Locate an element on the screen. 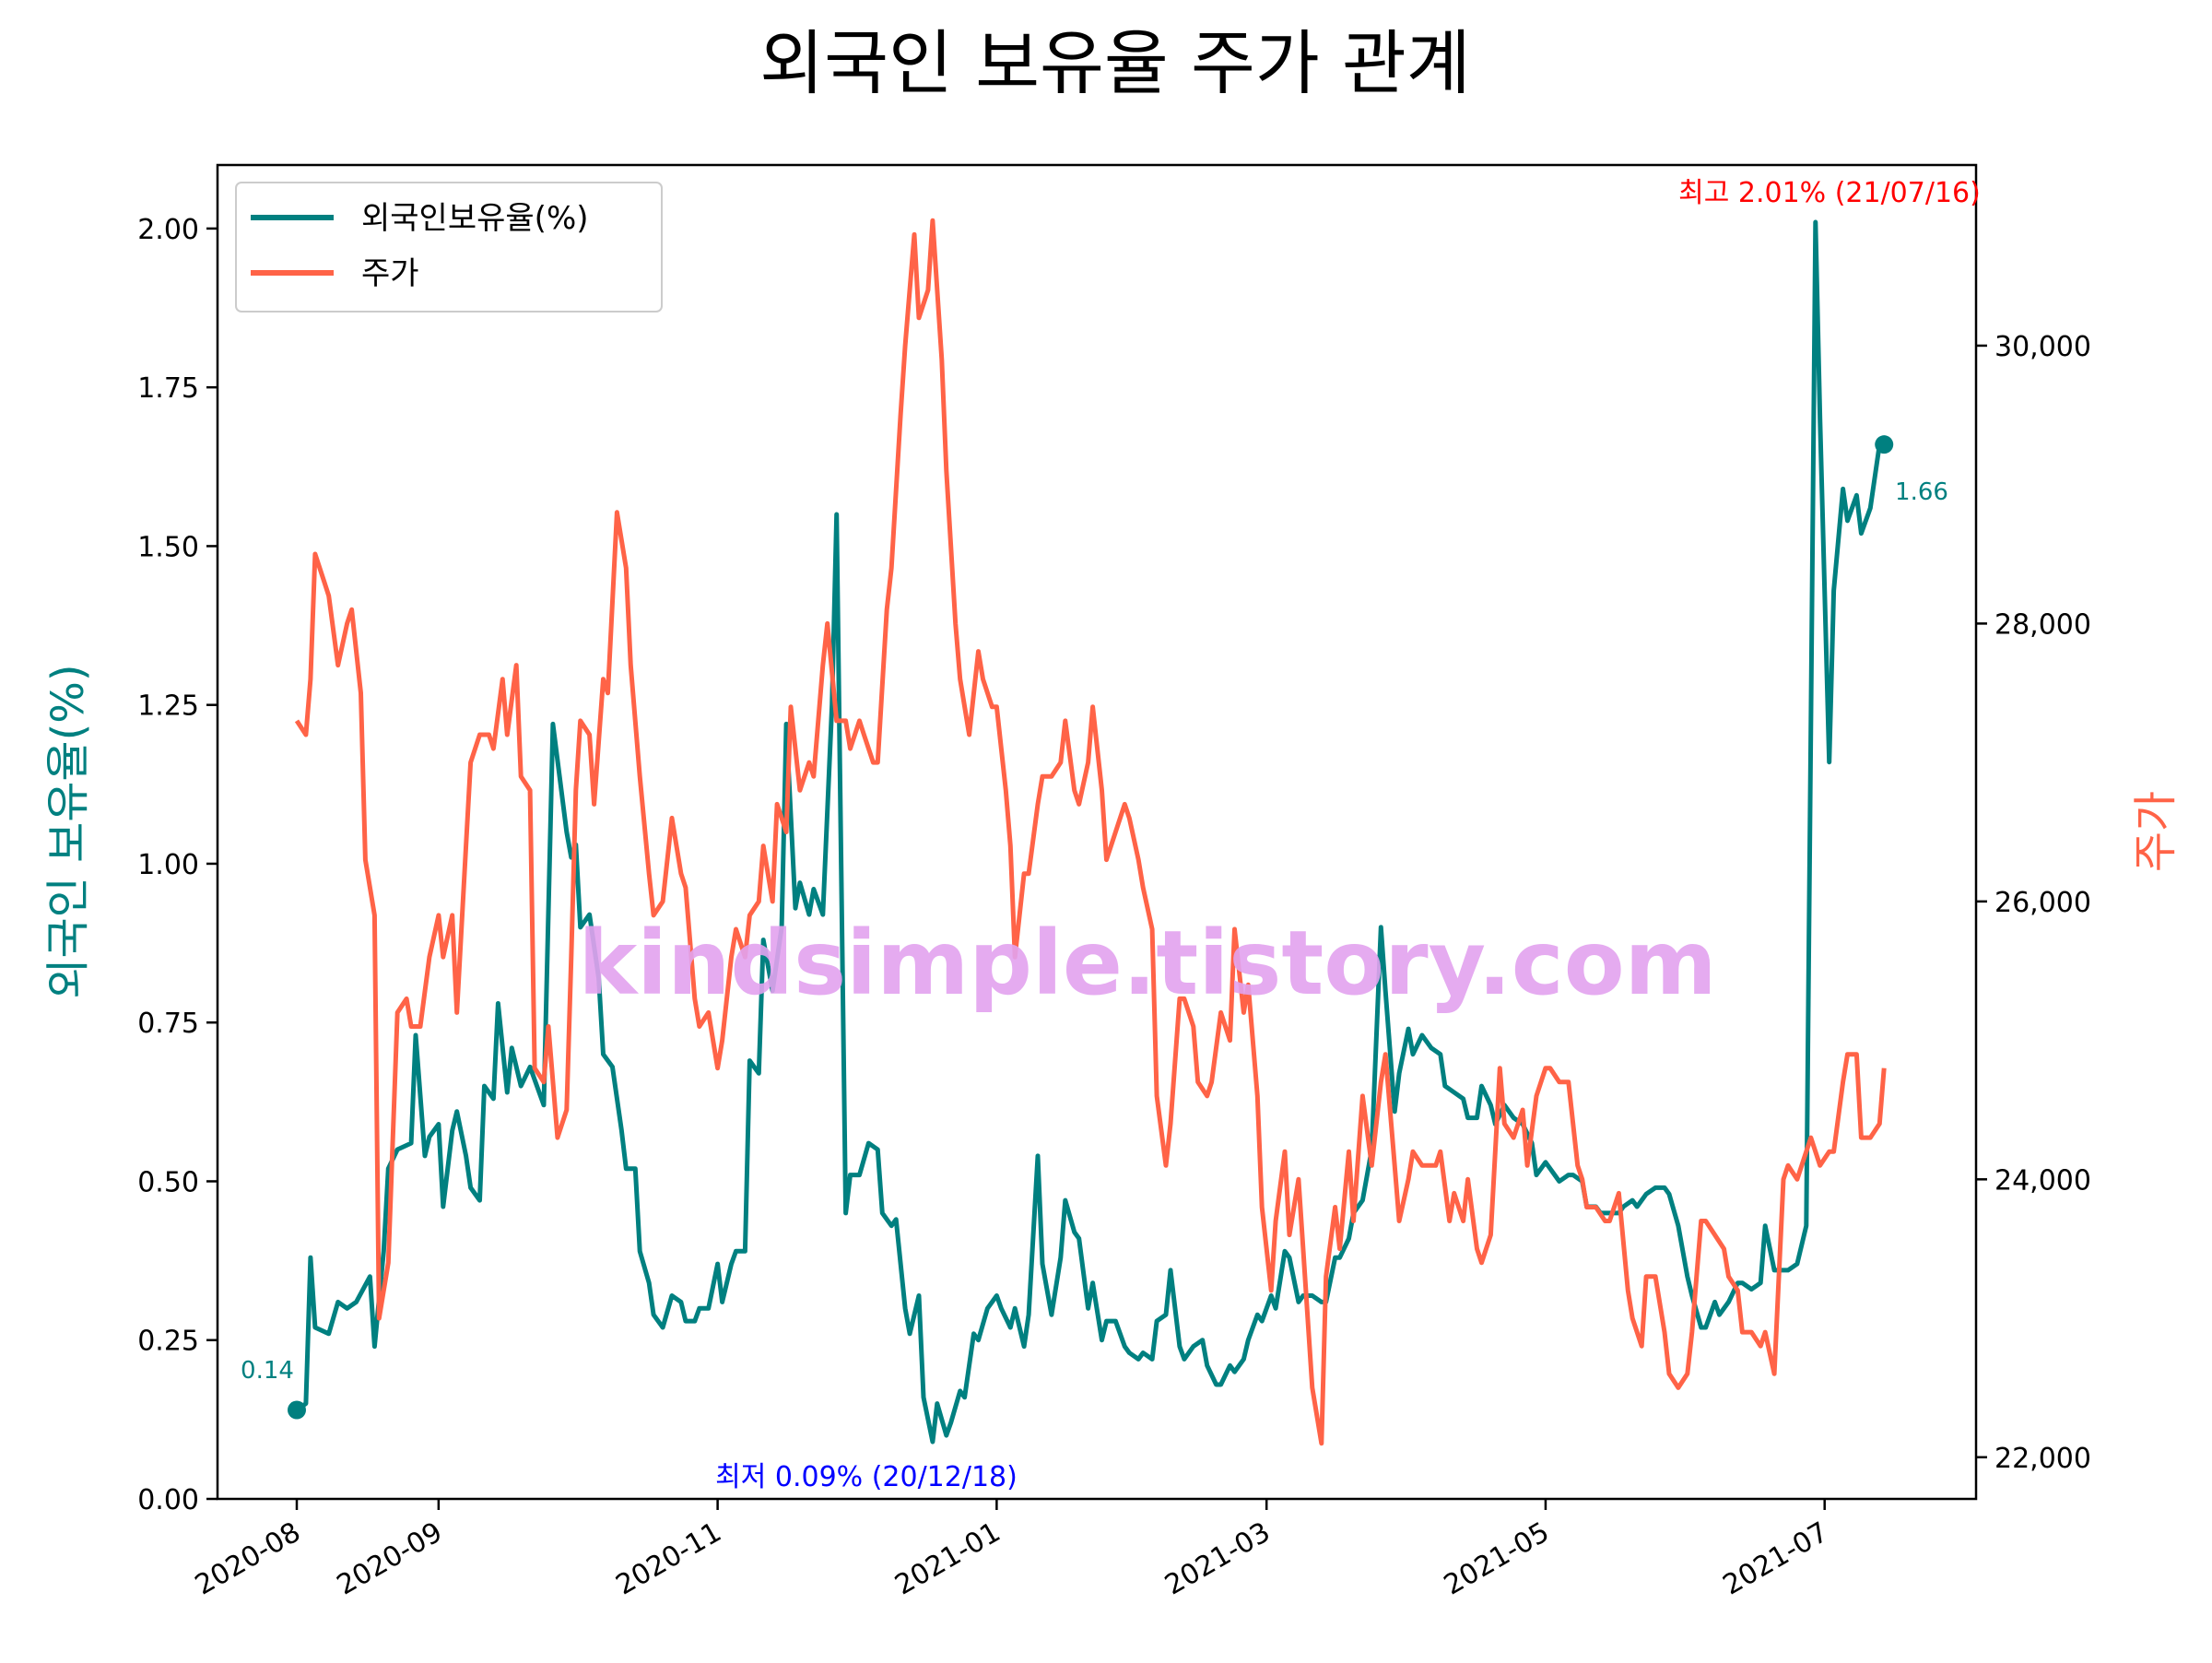 This screenshot has height=1663, width=2212. y-tick-label-right: 24,000 is located at coordinates (2042, 1180).